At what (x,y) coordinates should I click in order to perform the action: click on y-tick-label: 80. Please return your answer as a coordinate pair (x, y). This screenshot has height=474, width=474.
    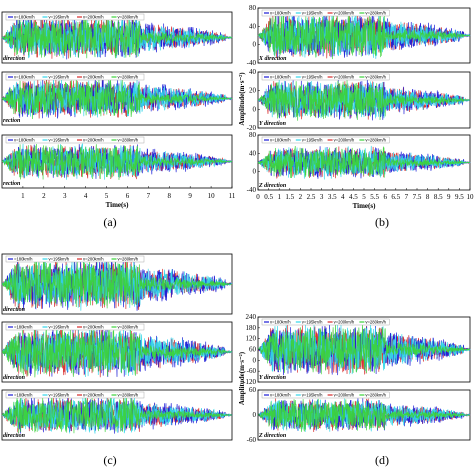
    Looking at the image, I should click on (253, 135).